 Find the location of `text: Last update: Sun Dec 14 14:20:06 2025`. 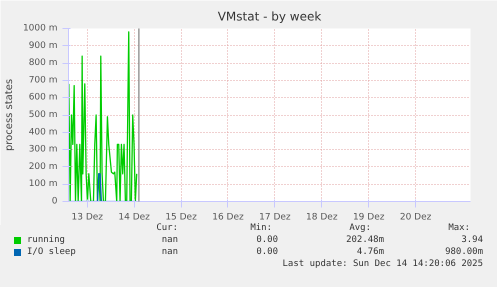

text: Last update: Sun Dec 14 14:20:06 2025 is located at coordinates (382, 264).